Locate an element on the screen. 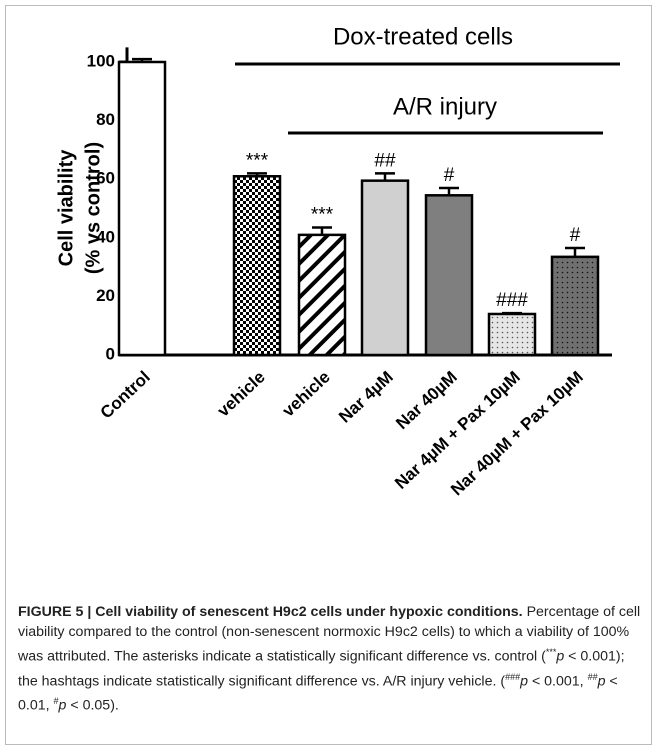 Image resolution: width=659 pixels, height=752 pixels. x-tick-label: Control is located at coordinates (125, 394).